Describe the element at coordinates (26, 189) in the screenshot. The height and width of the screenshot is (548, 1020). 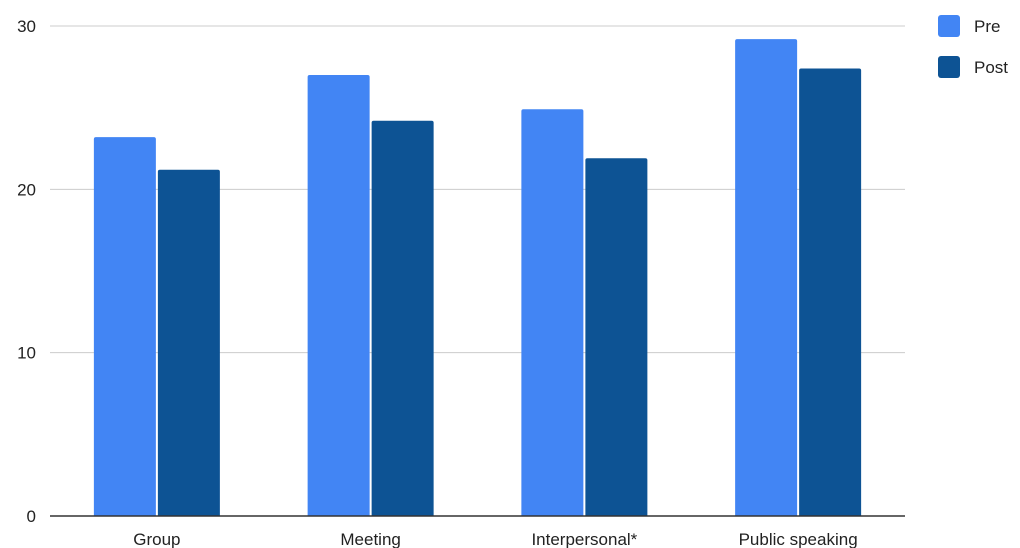
I see `y-tick-label: 20` at that location.